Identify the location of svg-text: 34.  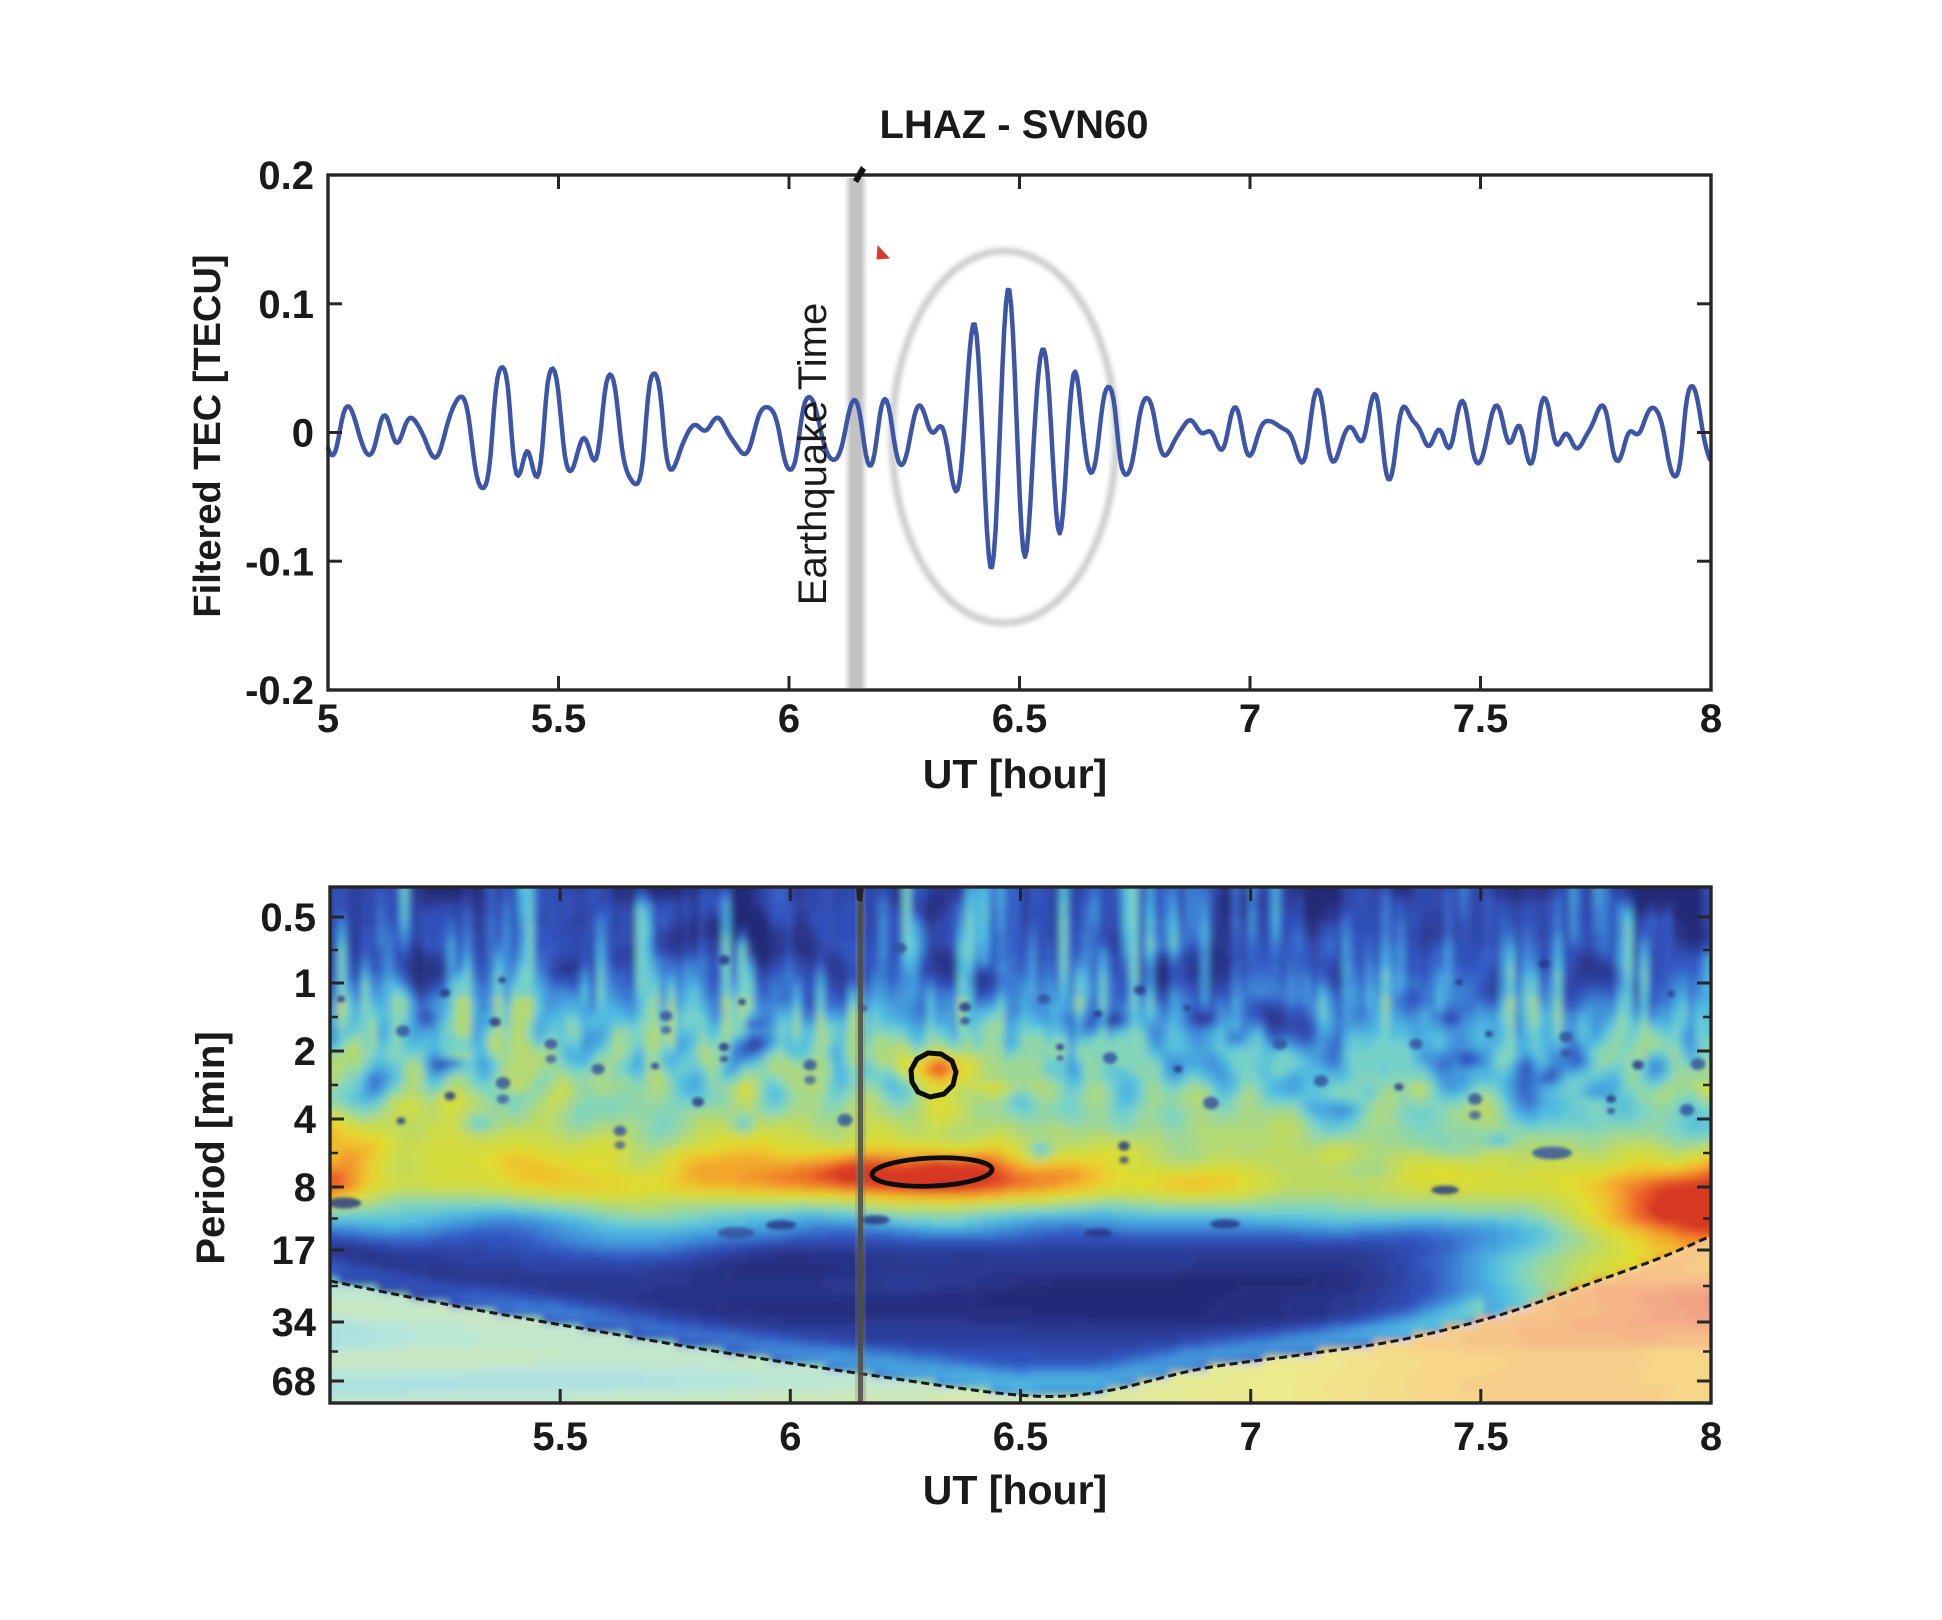
(294, 1323).